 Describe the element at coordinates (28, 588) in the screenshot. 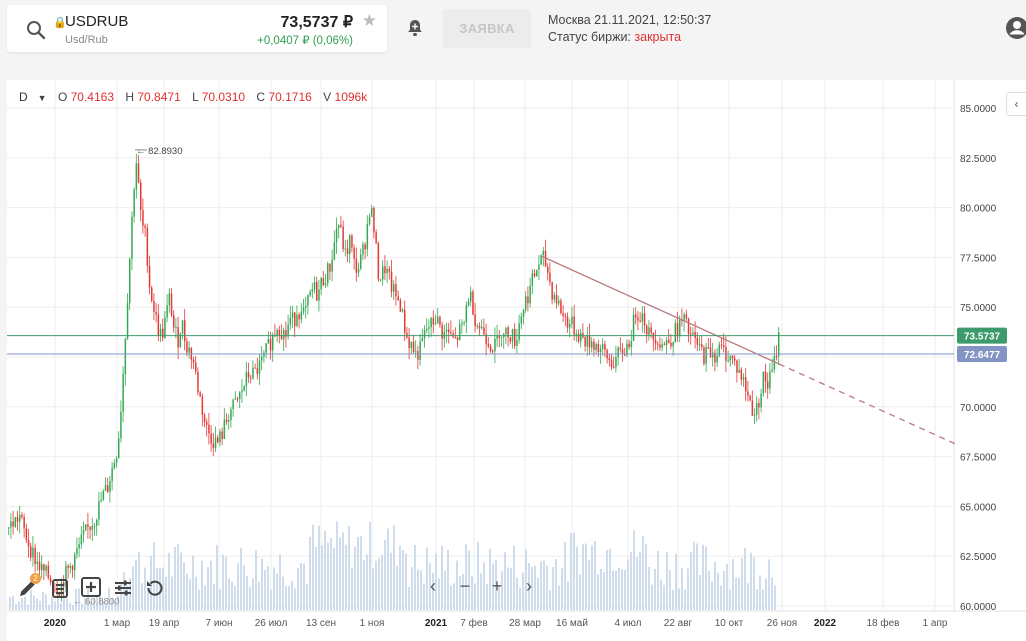

I see `pencil-icon` at that location.